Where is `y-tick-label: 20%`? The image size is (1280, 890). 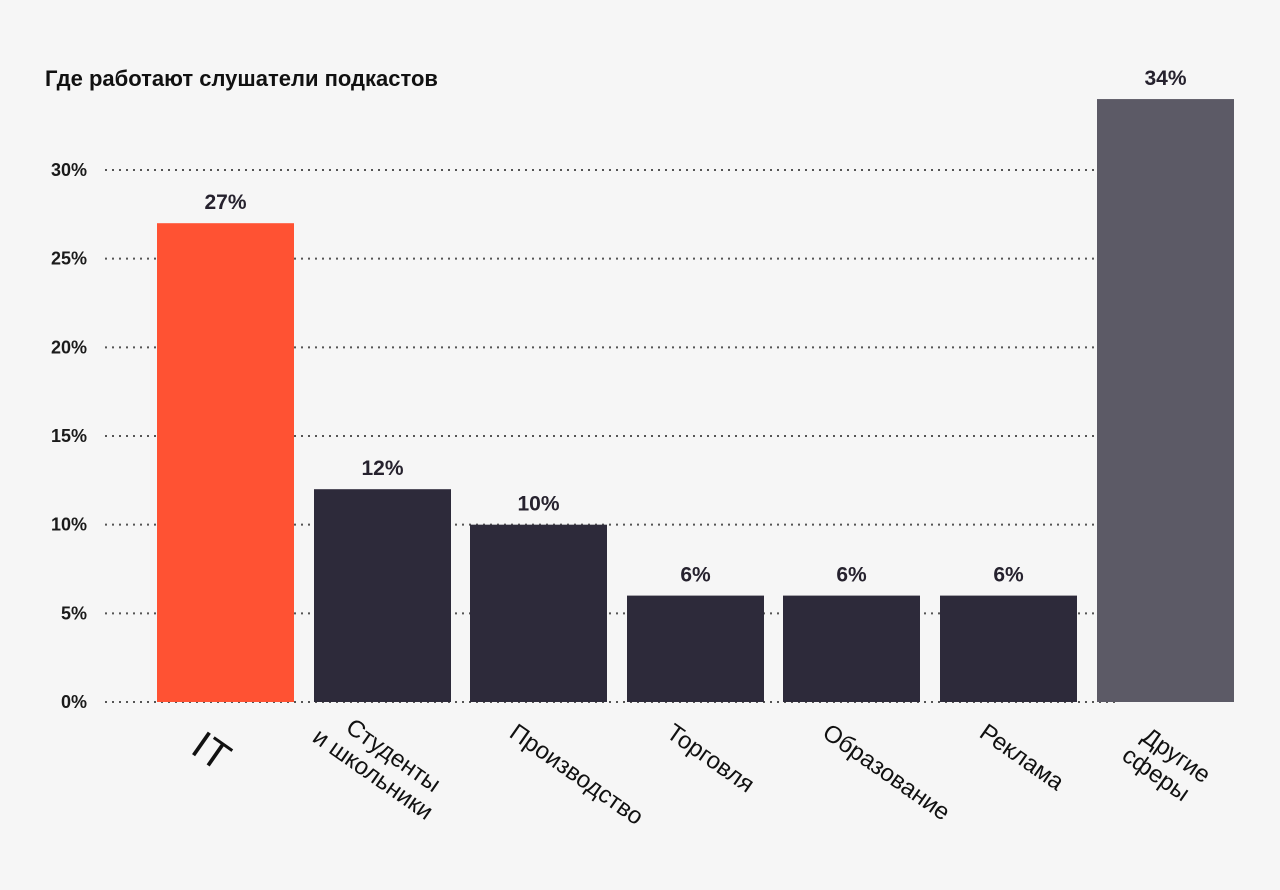 y-tick-label: 20% is located at coordinates (69, 347).